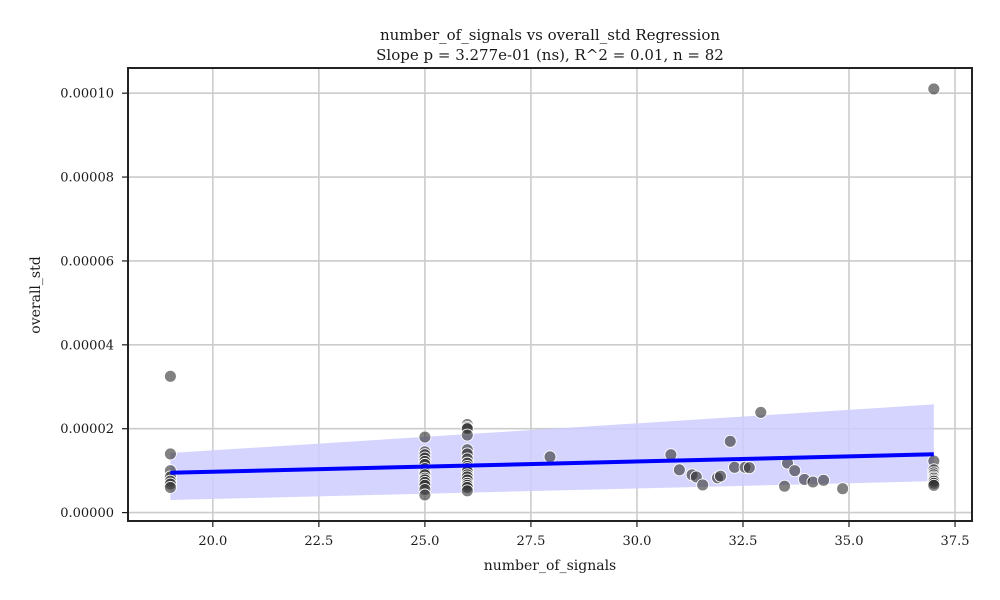 Image resolution: width=1000 pixels, height=600 pixels. I want to click on x-tick-label: 37.5, so click(955, 541).